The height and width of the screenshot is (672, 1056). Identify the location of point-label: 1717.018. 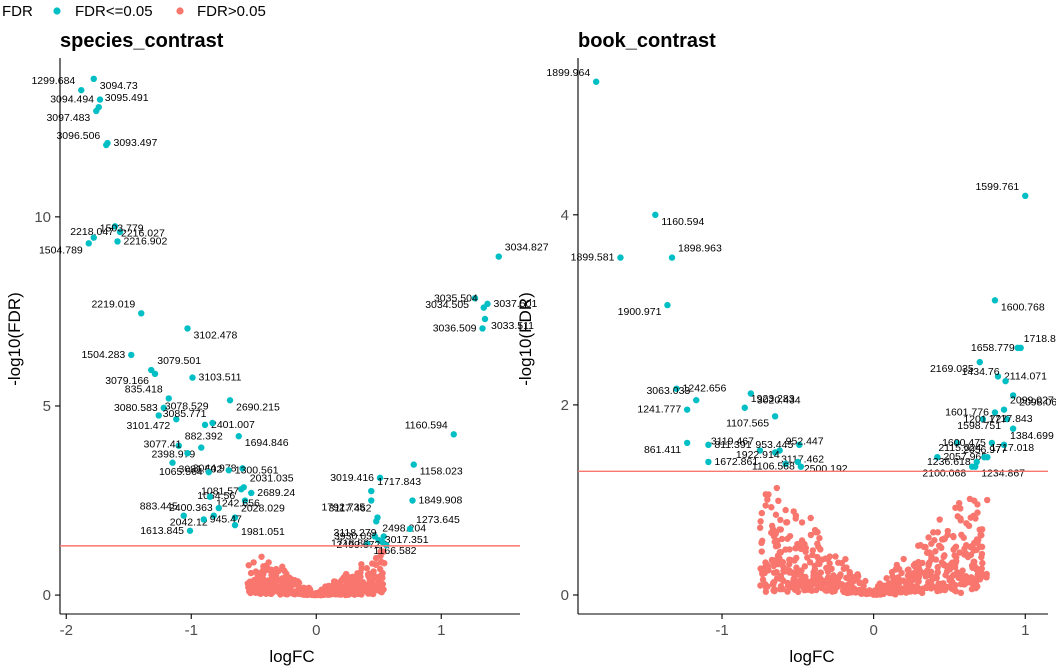
(1012, 448).